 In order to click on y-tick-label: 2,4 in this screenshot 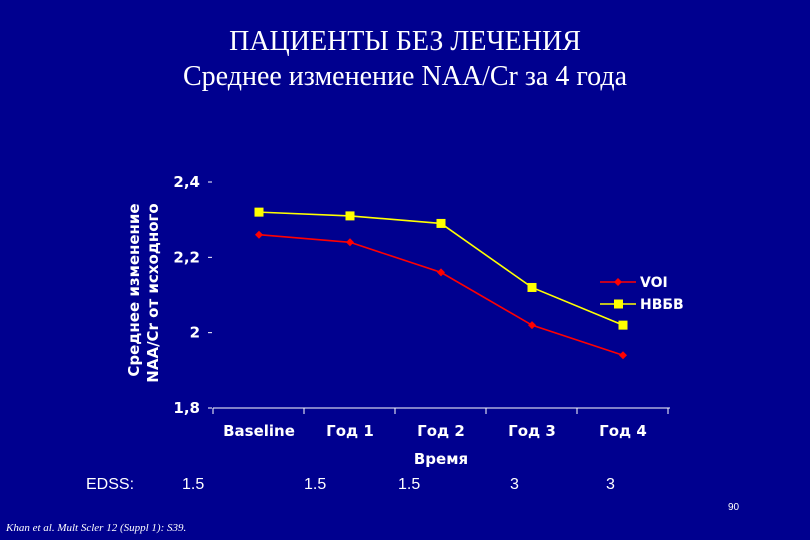, I will do `click(186, 182)`.